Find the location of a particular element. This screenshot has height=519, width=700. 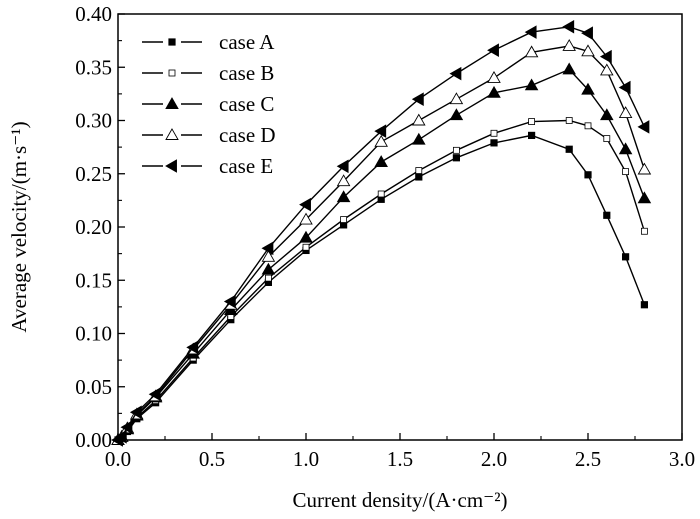

legend-item: case A is located at coordinates (208, 42).